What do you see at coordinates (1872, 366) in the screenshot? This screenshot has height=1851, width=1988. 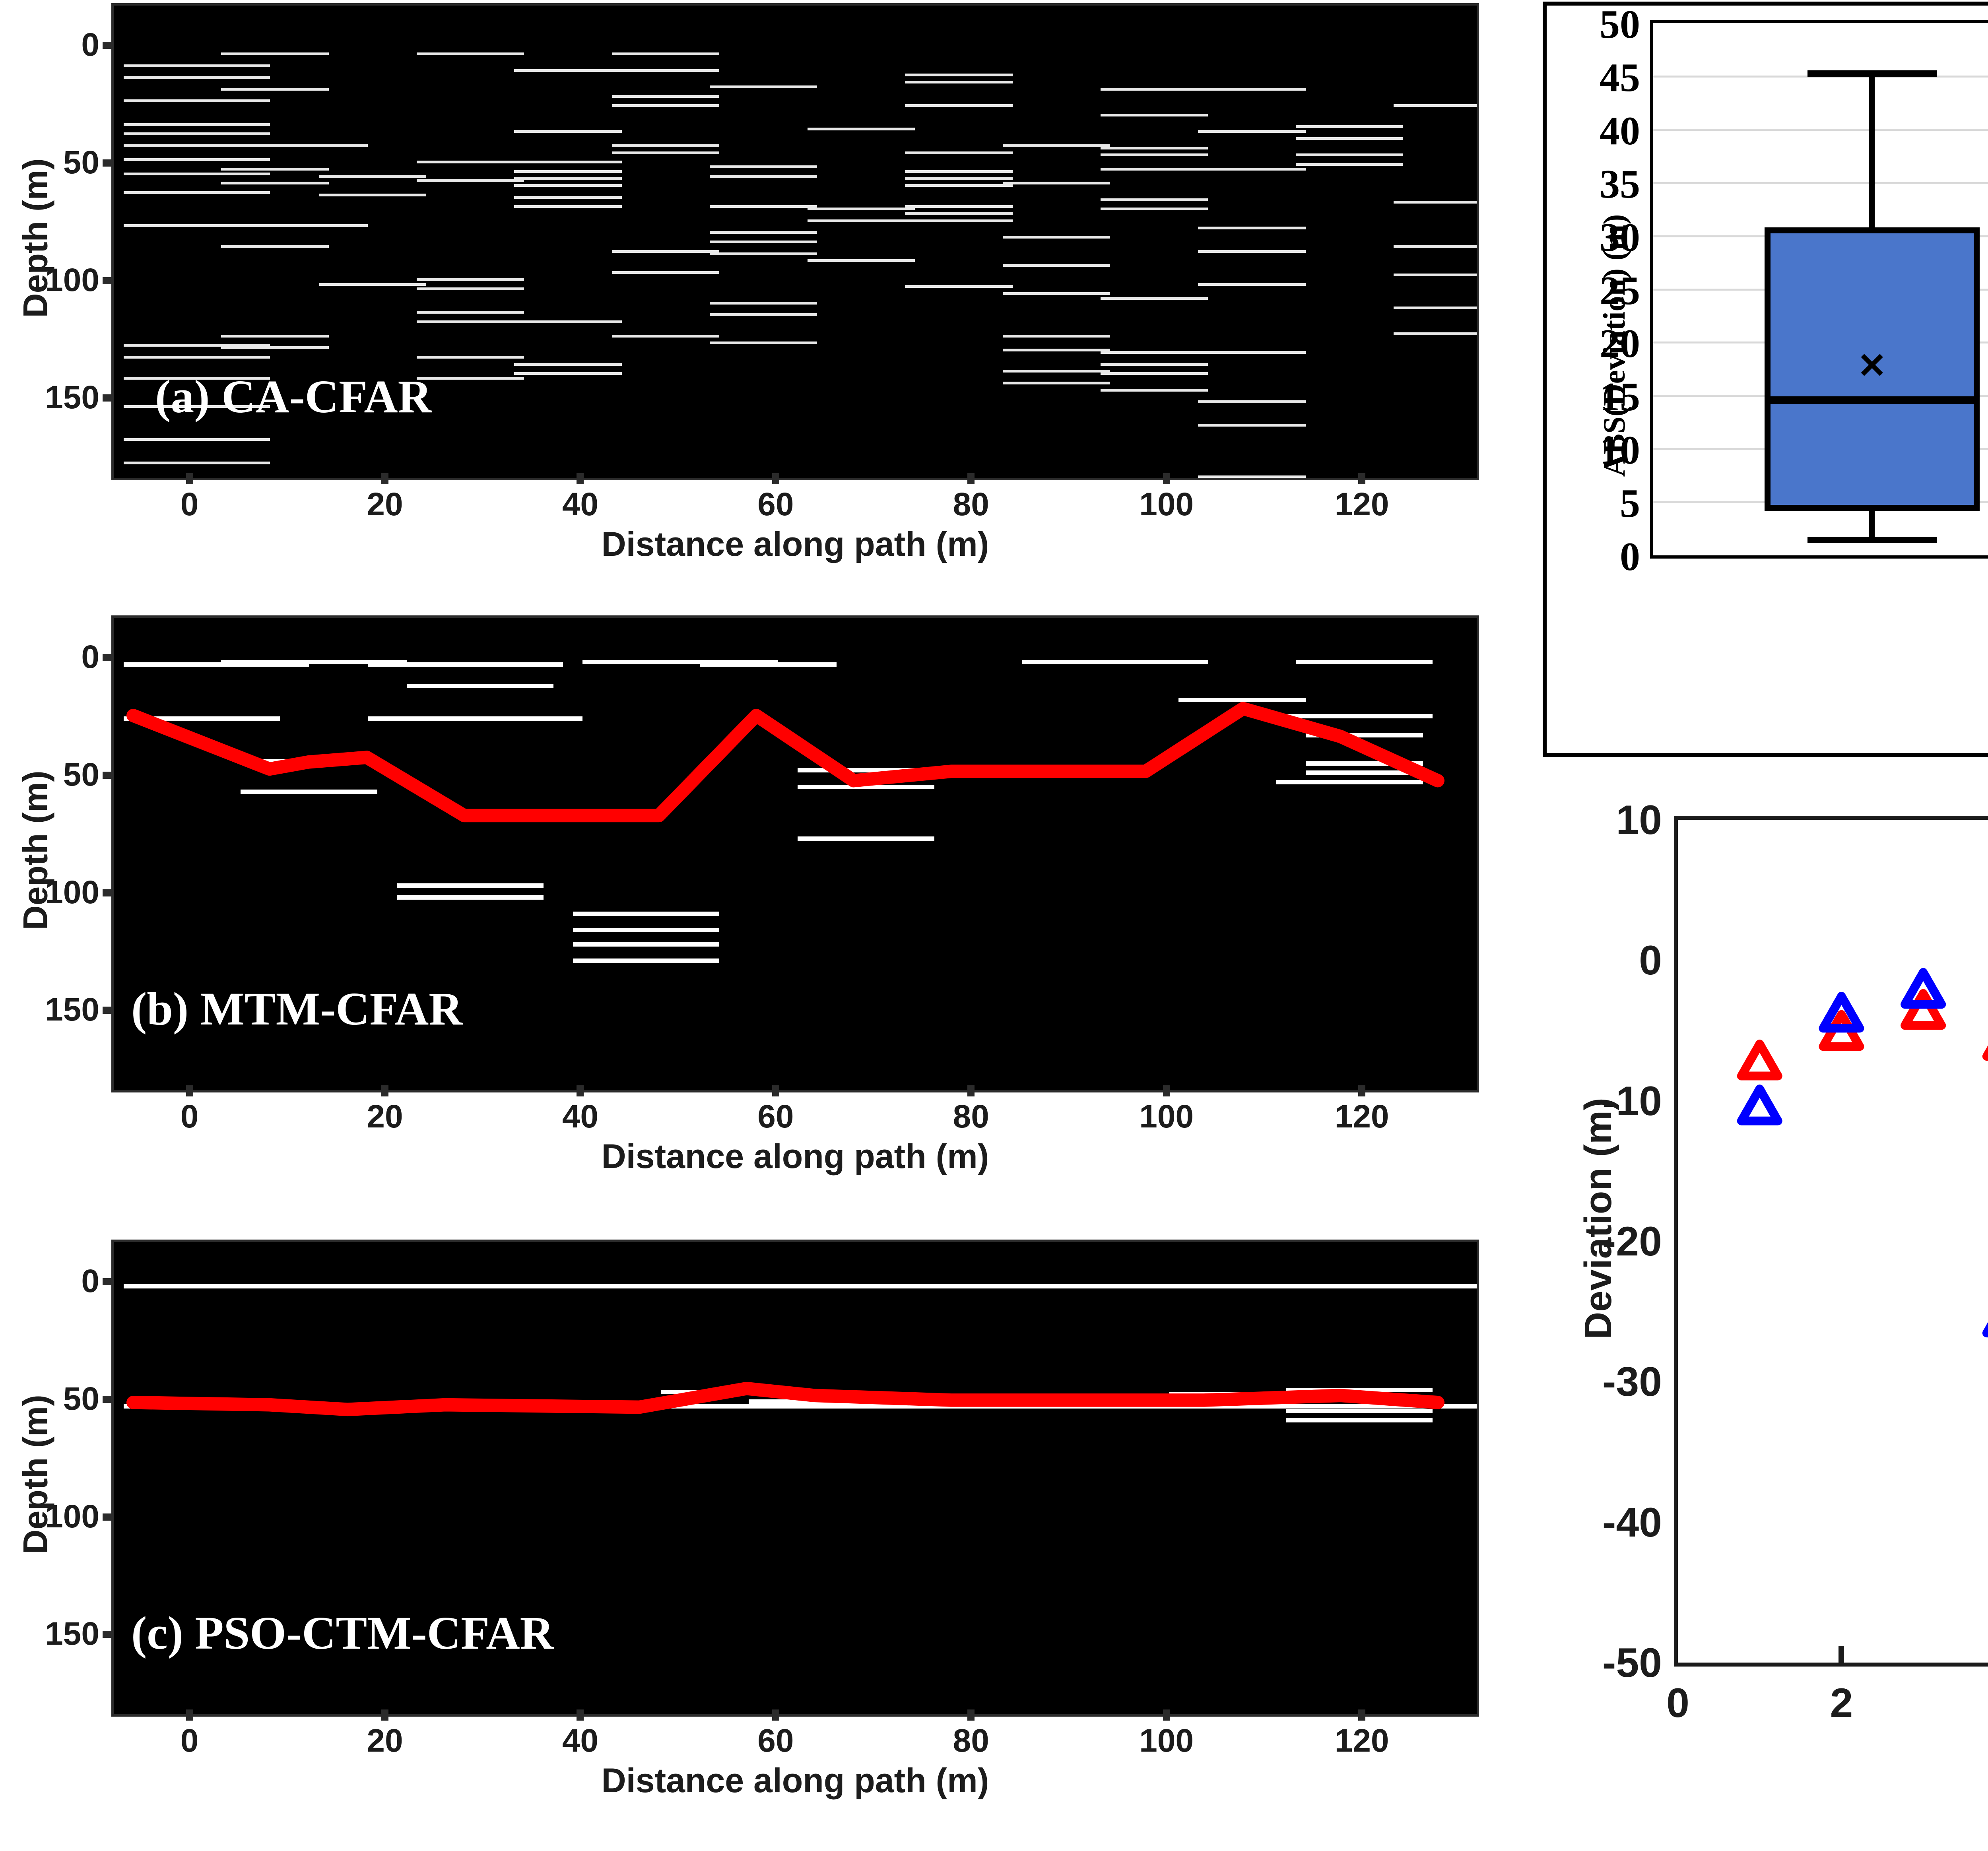 I see `mean-marker: ✕` at bounding box center [1872, 366].